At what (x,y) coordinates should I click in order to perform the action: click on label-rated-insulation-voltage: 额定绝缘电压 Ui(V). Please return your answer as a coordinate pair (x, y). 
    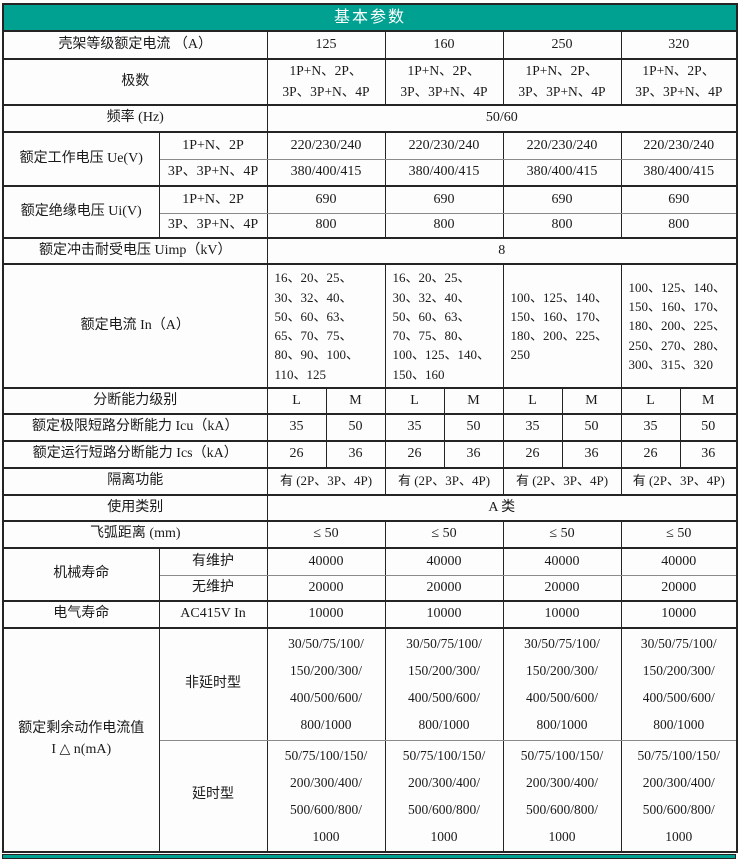
    Looking at the image, I should click on (81, 212).